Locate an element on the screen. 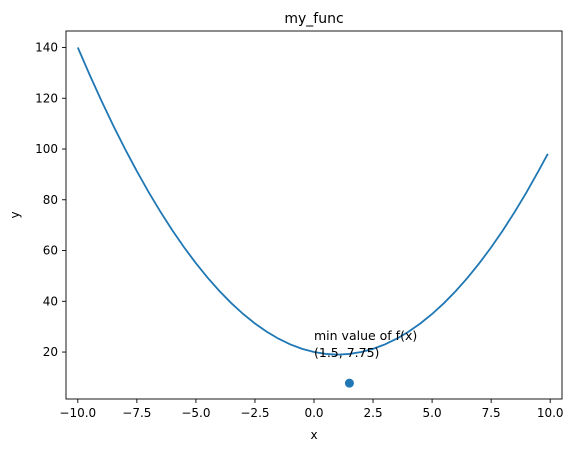 This screenshot has width=571, height=453. y-axis-ticks: 20 40 60 80 100 120 140 is located at coordinates (50, 199).